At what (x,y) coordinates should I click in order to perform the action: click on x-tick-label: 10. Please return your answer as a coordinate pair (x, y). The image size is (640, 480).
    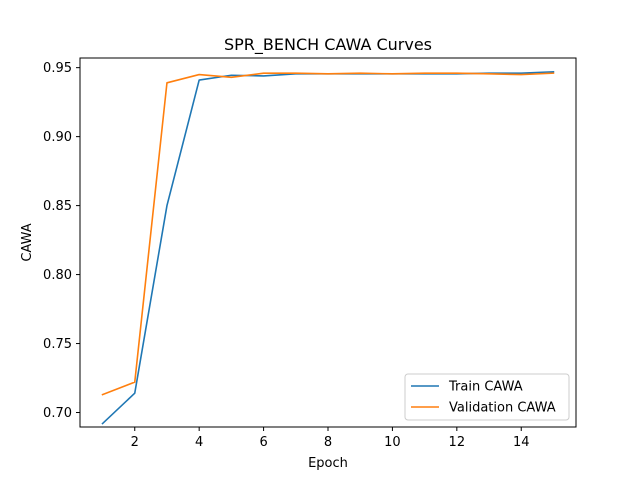
    Looking at the image, I should click on (392, 442).